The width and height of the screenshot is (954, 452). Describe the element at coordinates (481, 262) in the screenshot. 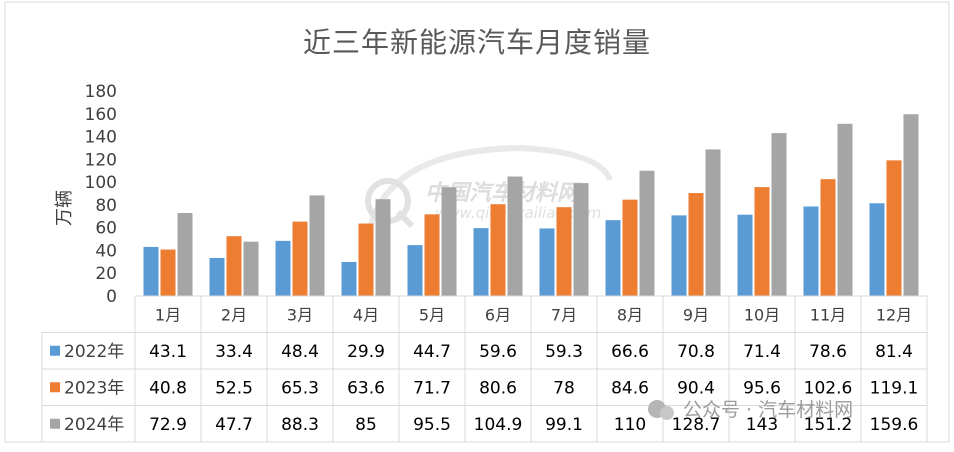

I see `bar-2022年-6月` at that location.